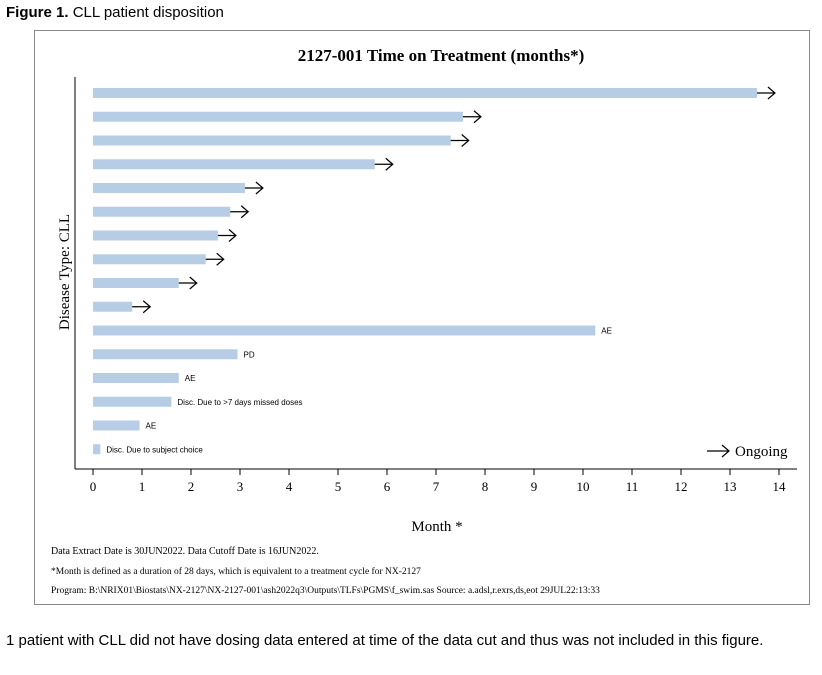 The height and width of the screenshot is (675, 822). What do you see at coordinates (387, 486) in the screenshot?
I see `x-tick-label: 6` at bounding box center [387, 486].